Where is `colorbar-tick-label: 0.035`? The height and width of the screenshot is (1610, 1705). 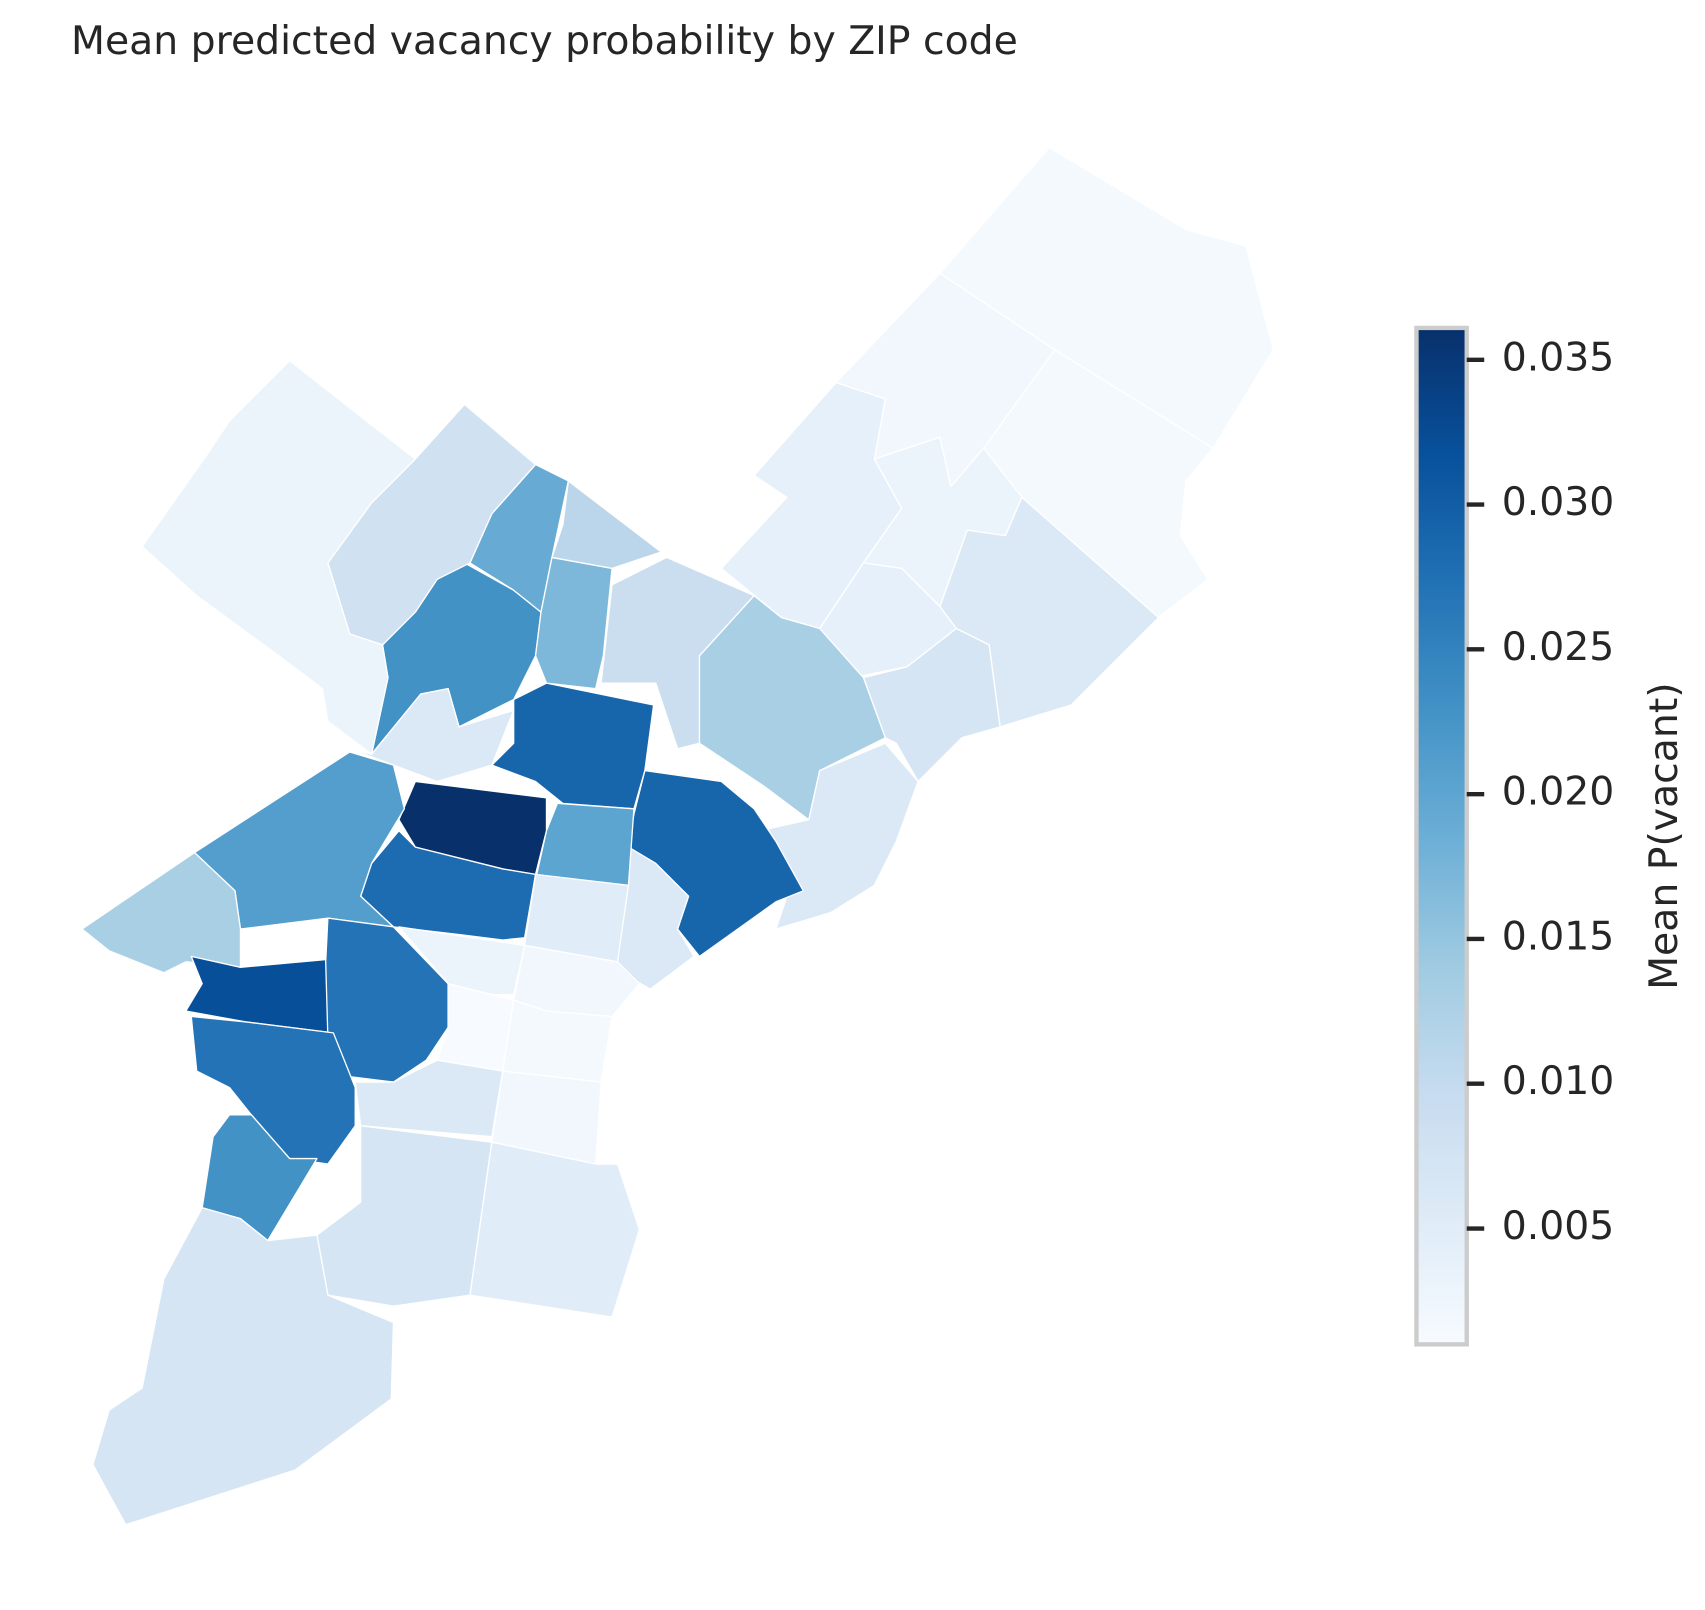
colorbar-tick-label: 0.035 is located at coordinates (1558, 357).